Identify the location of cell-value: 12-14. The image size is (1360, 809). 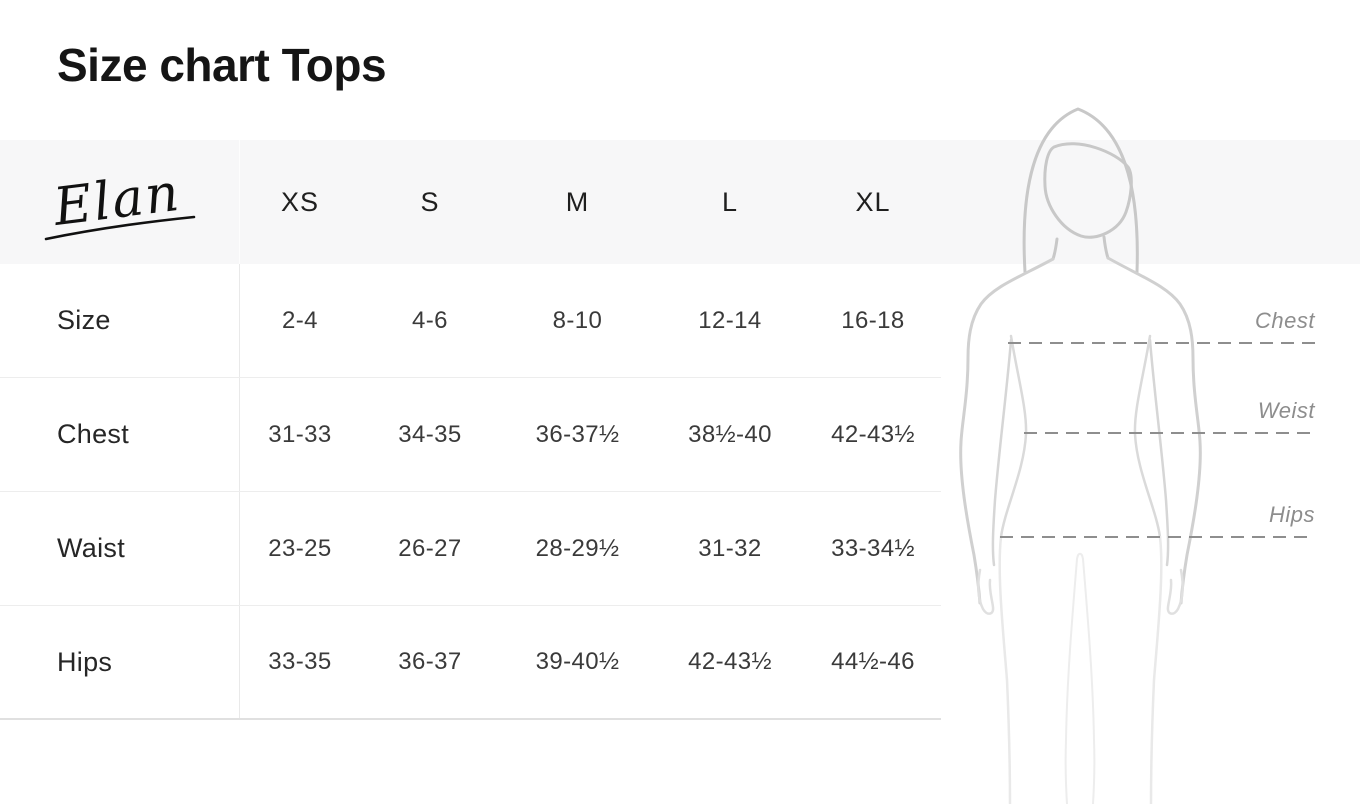
(730, 320).